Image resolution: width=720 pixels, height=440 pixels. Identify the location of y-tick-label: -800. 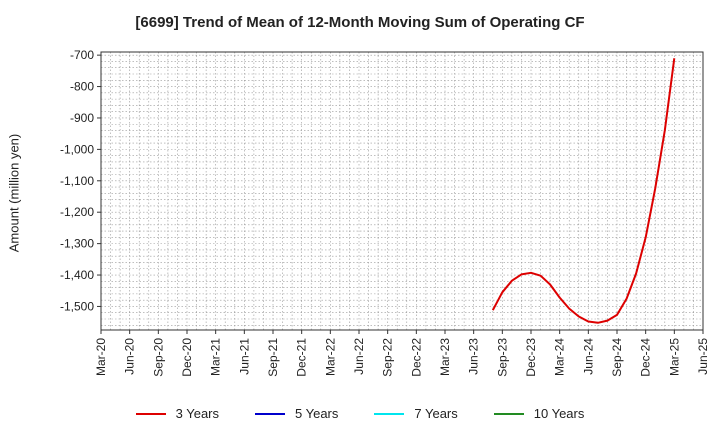
(82, 87).